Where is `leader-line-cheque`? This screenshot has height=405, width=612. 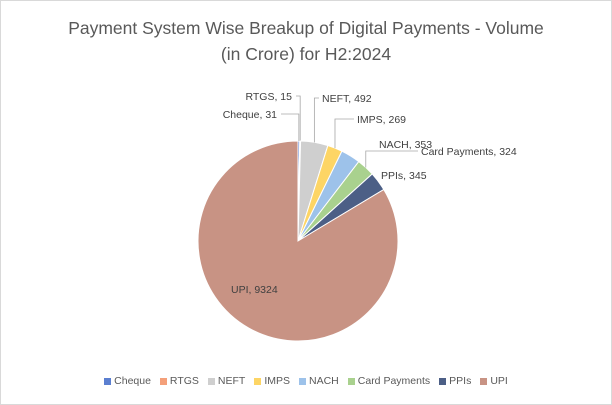 leader-line-cheque is located at coordinates (290, 127).